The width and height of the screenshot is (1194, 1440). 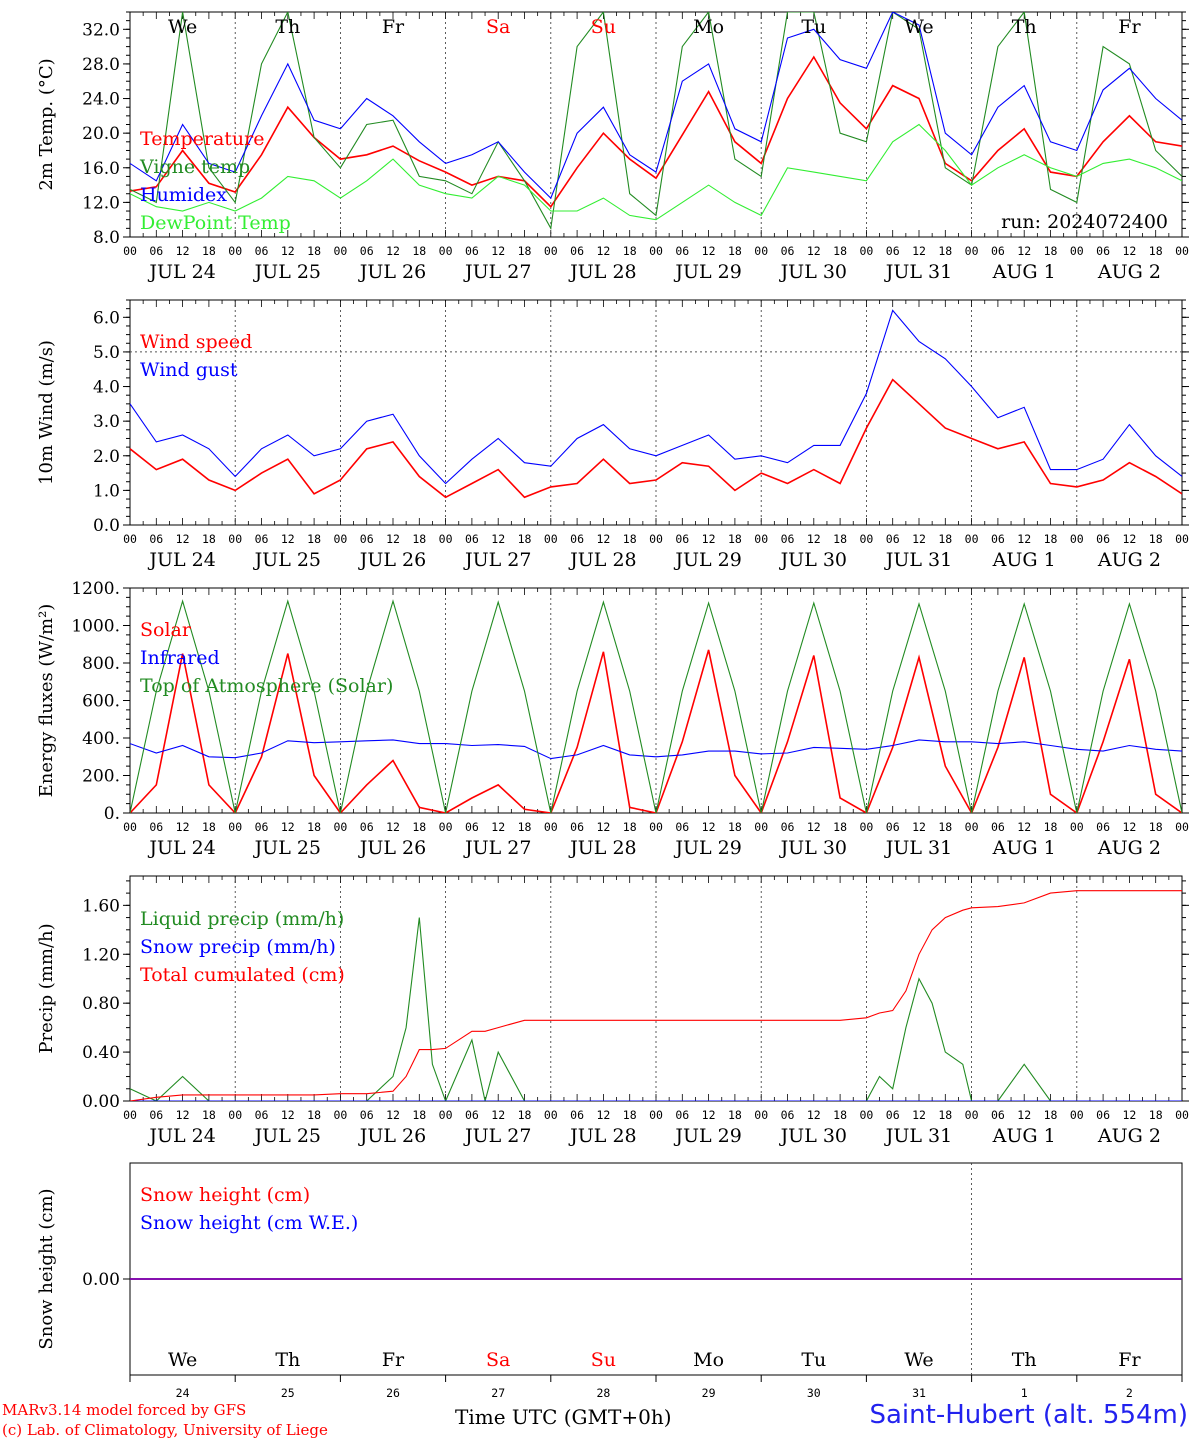 What do you see at coordinates (182, 1360) in the screenshot?
I see `weekday-bottom-label: We` at bounding box center [182, 1360].